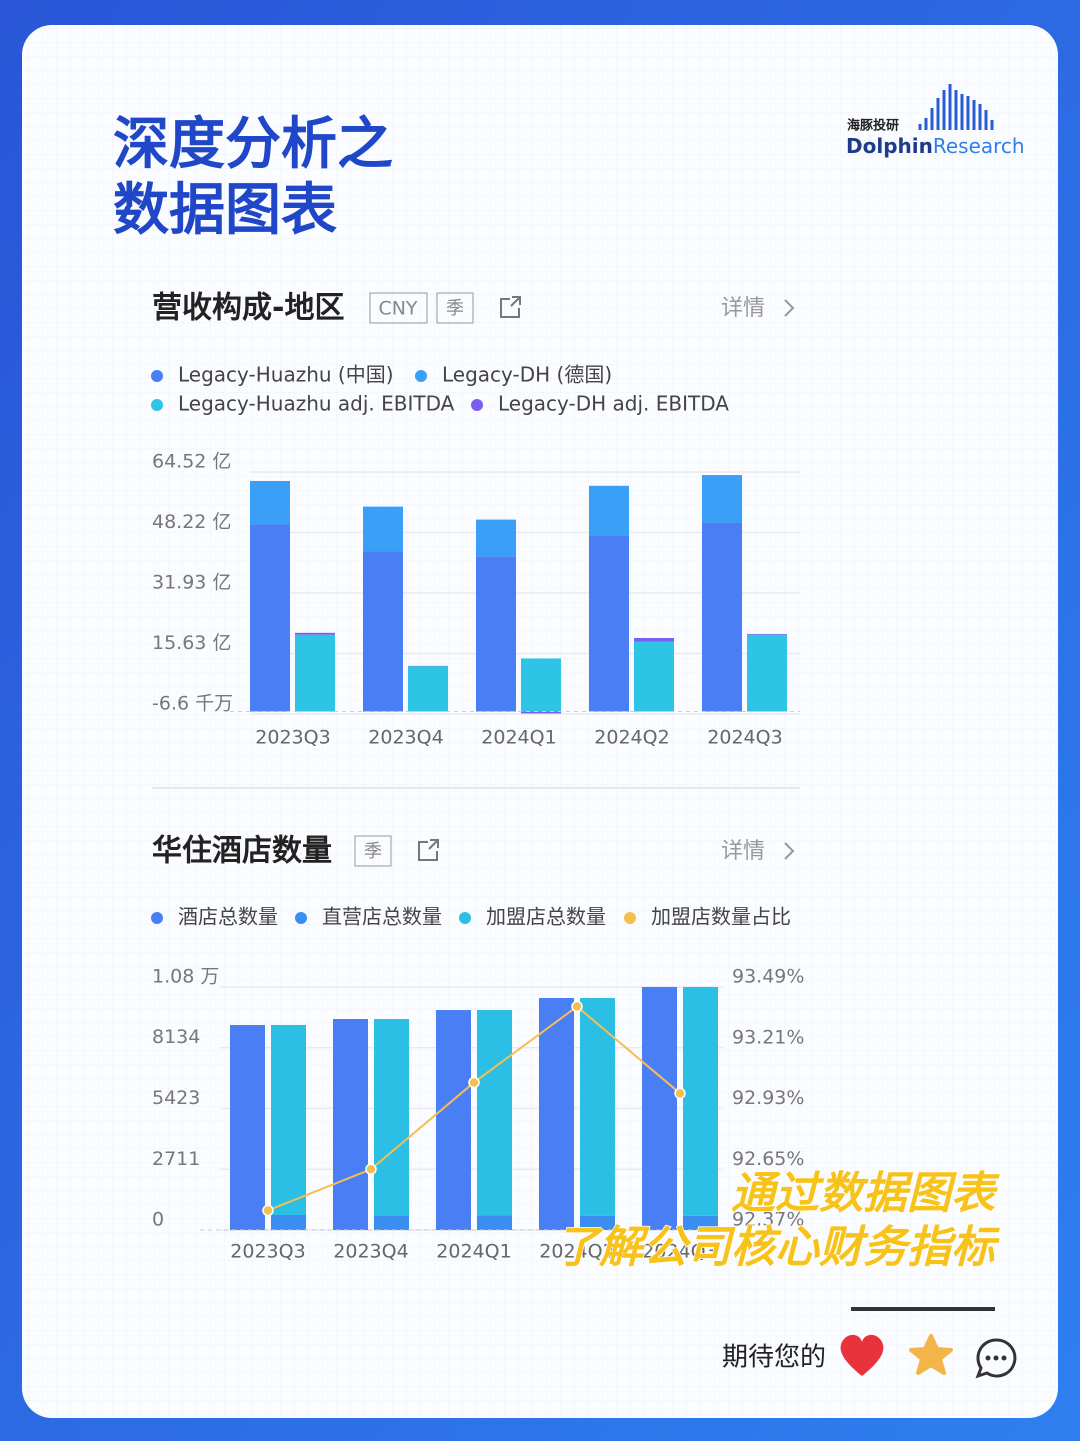 Image resolution: width=1080 pixels, height=1445 pixels. Describe the element at coordinates (191, 462) in the screenshot. I see `y-tick-label: 64.52 亿` at that location.